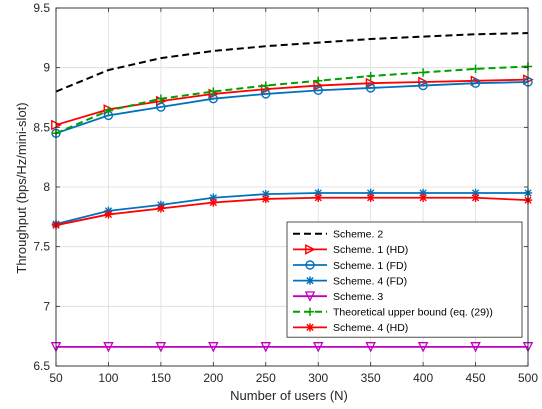 The height and width of the screenshot is (409, 542). What do you see at coordinates (358, 235) in the screenshot?
I see `legend-label-scheme-2: Scheme. 2` at bounding box center [358, 235].